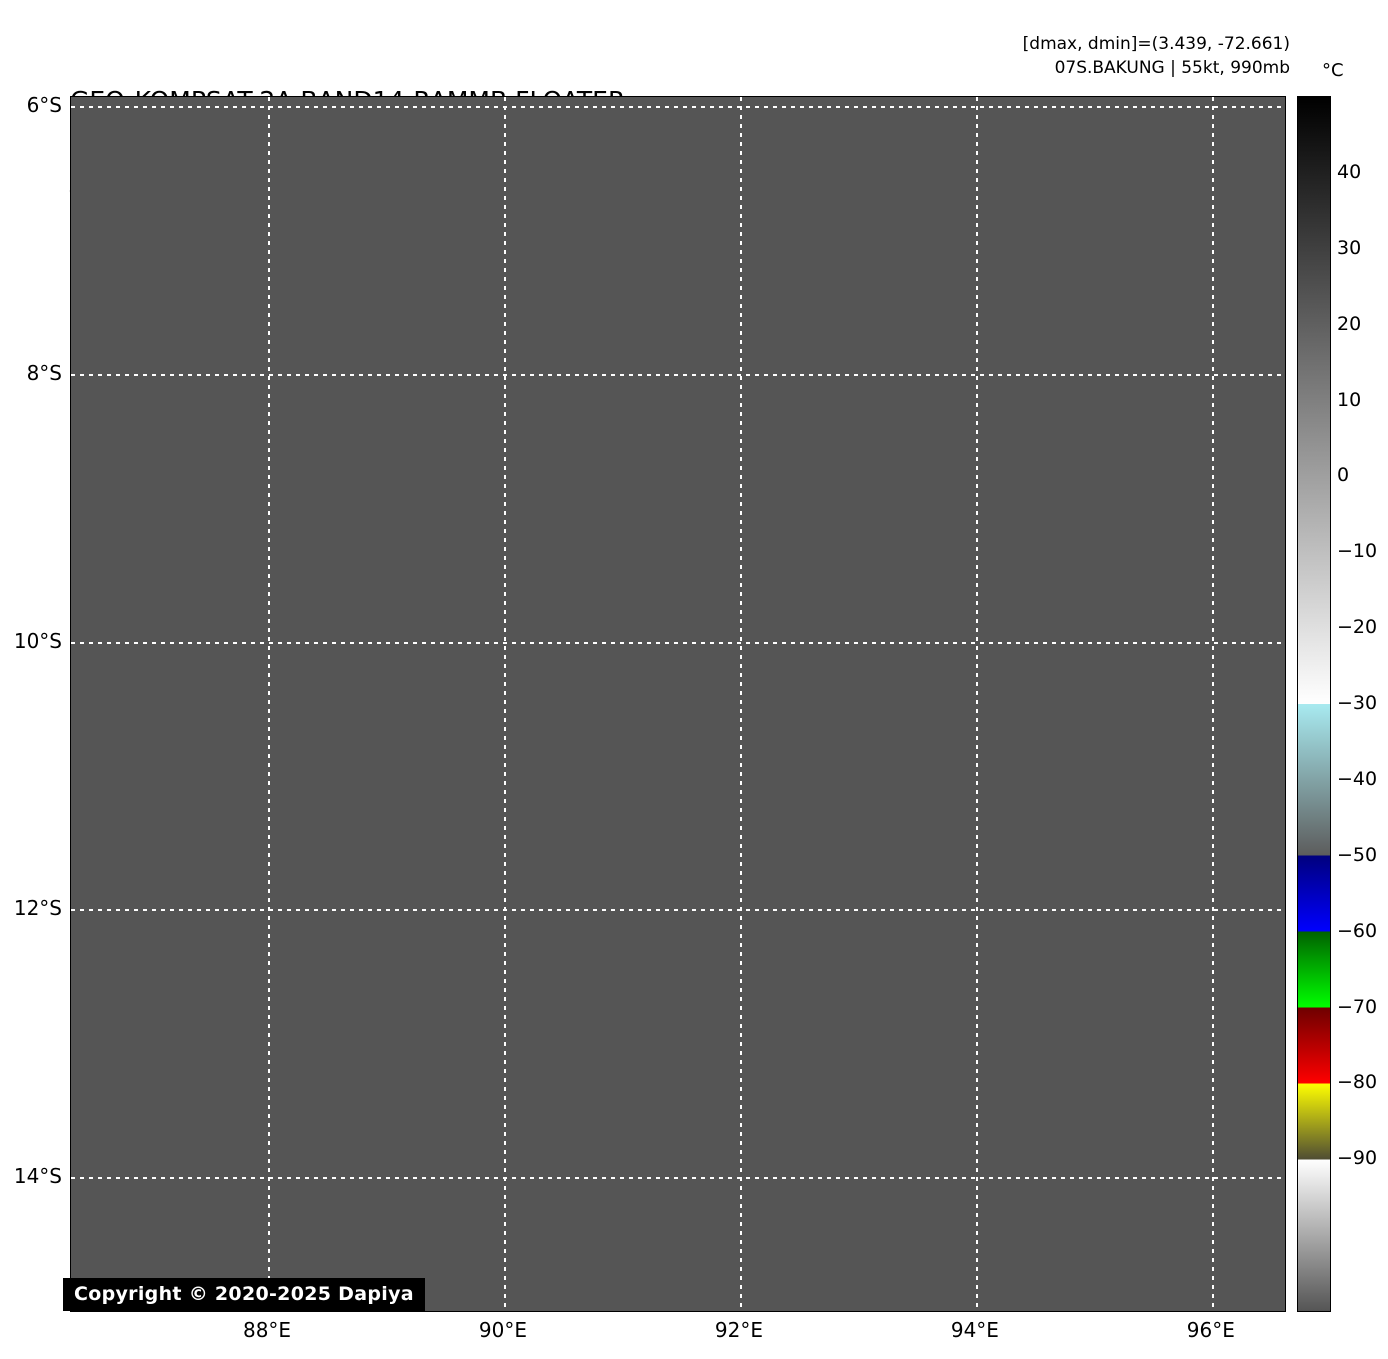  I want to click on colorbar-tick-6: −20, so click(1357, 627).